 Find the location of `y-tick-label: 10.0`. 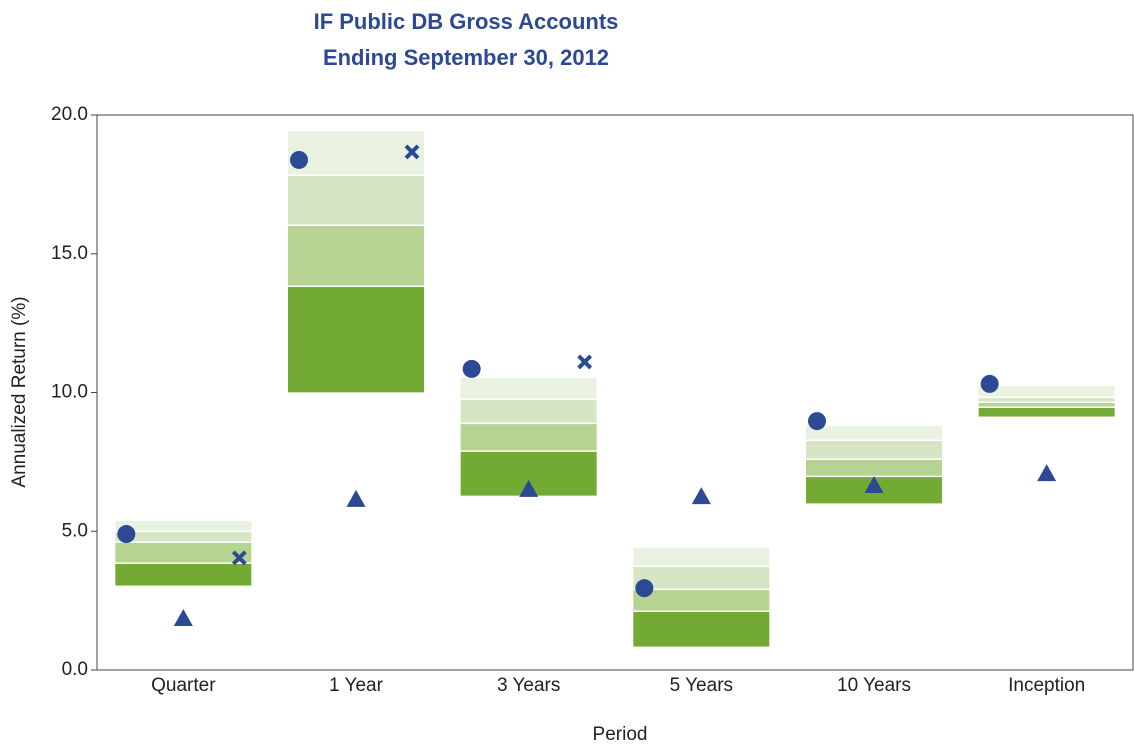

y-tick-label: 10.0 is located at coordinates (69, 392).